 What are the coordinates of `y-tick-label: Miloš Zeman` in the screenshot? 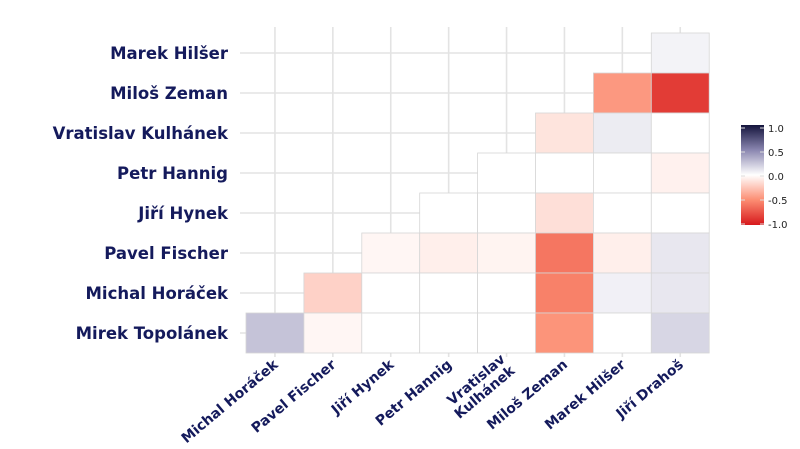 It's located at (169, 93).